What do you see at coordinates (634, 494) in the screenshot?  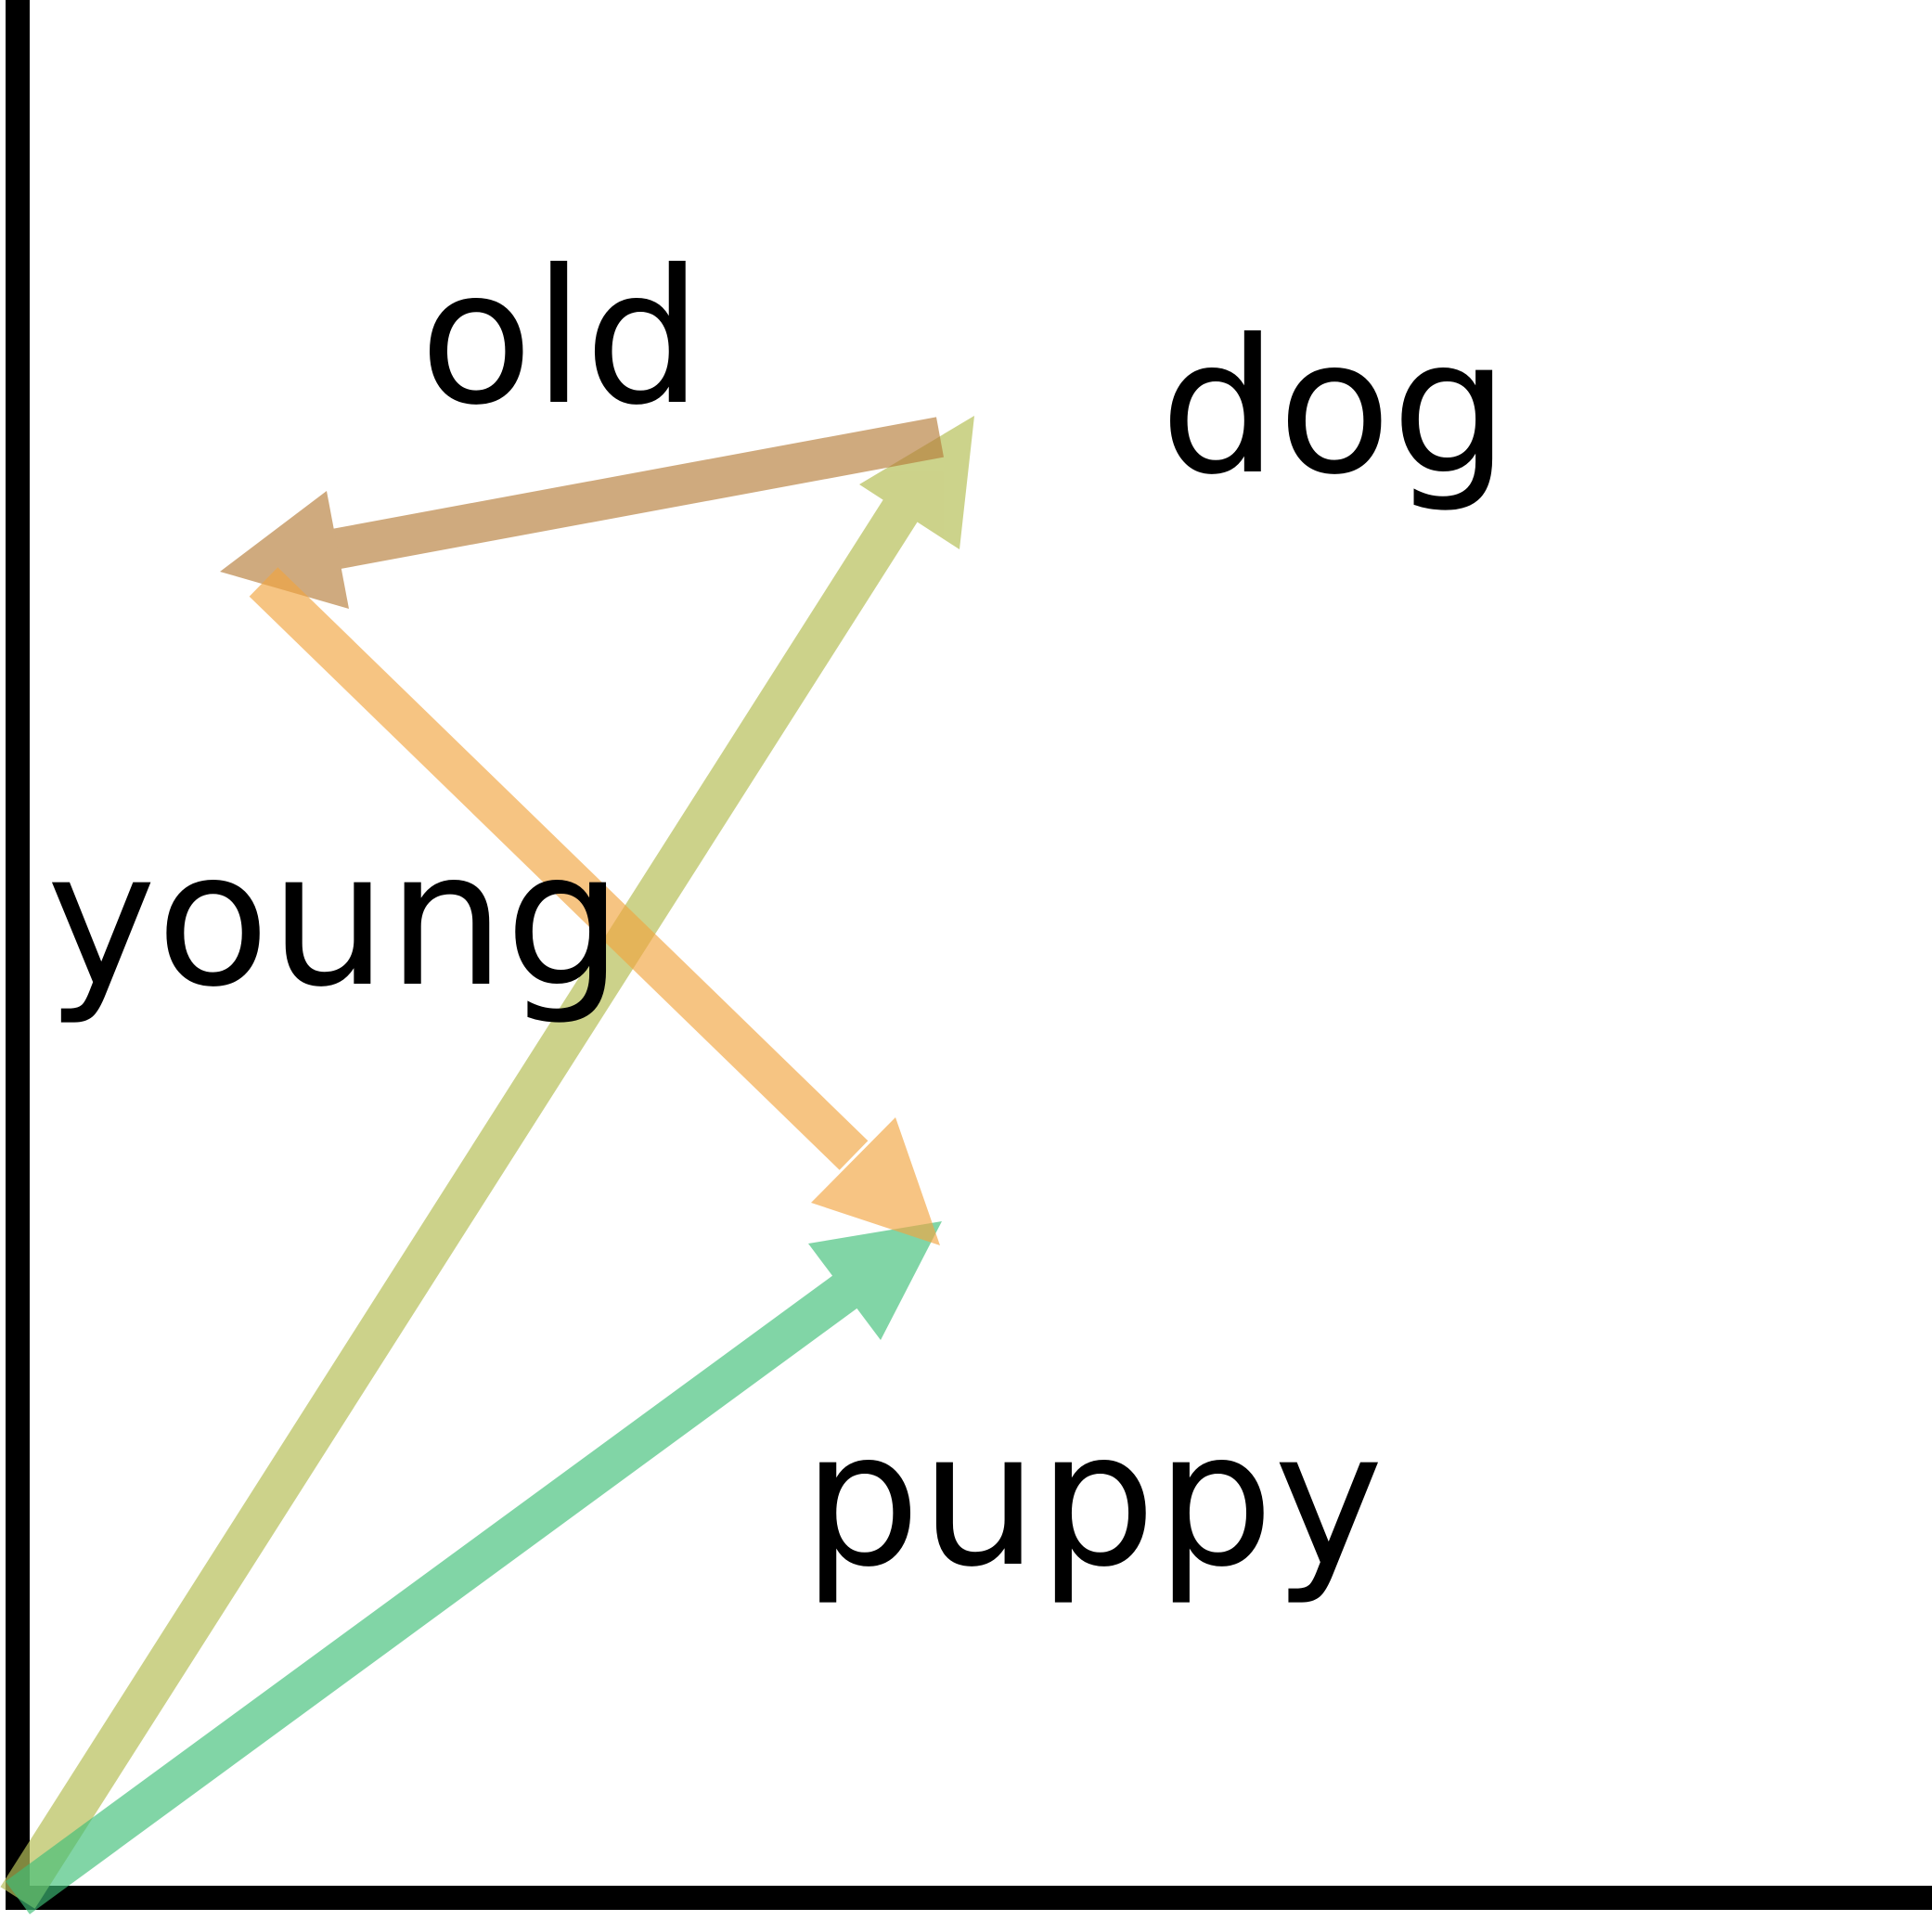 I see `dog-to-old-vector-shaft` at bounding box center [634, 494].